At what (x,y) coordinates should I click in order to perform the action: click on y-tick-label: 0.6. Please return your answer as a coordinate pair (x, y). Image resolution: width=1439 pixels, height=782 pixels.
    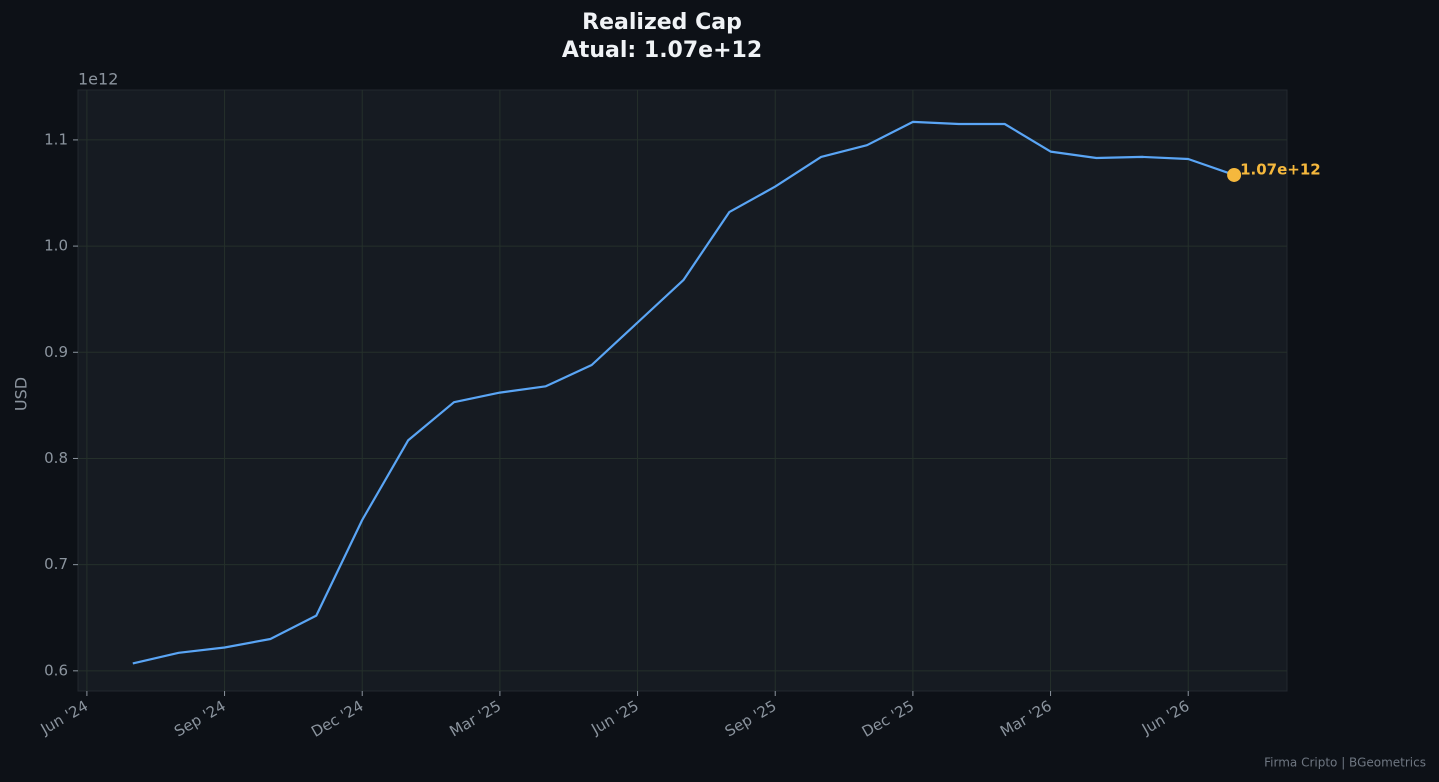
    Looking at the image, I should click on (56, 670).